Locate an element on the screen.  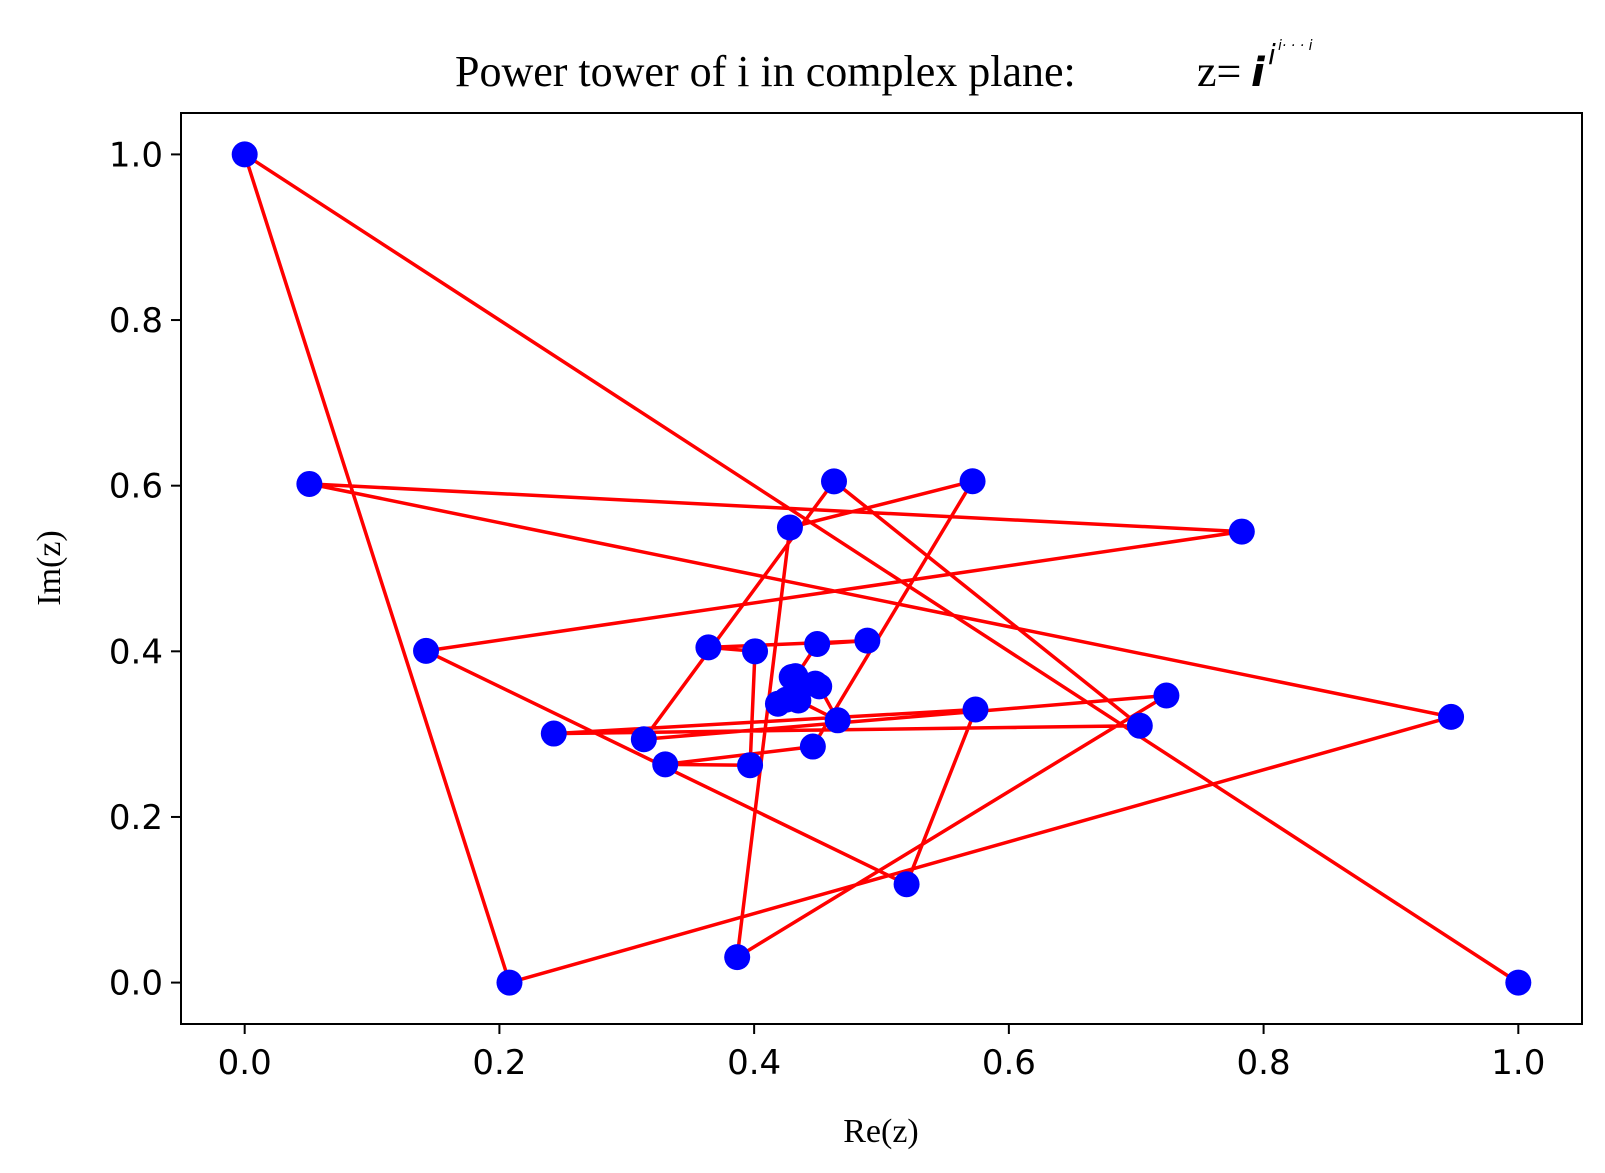
x-tick-label: 0.8 is located at coordinates (1264, 1063).